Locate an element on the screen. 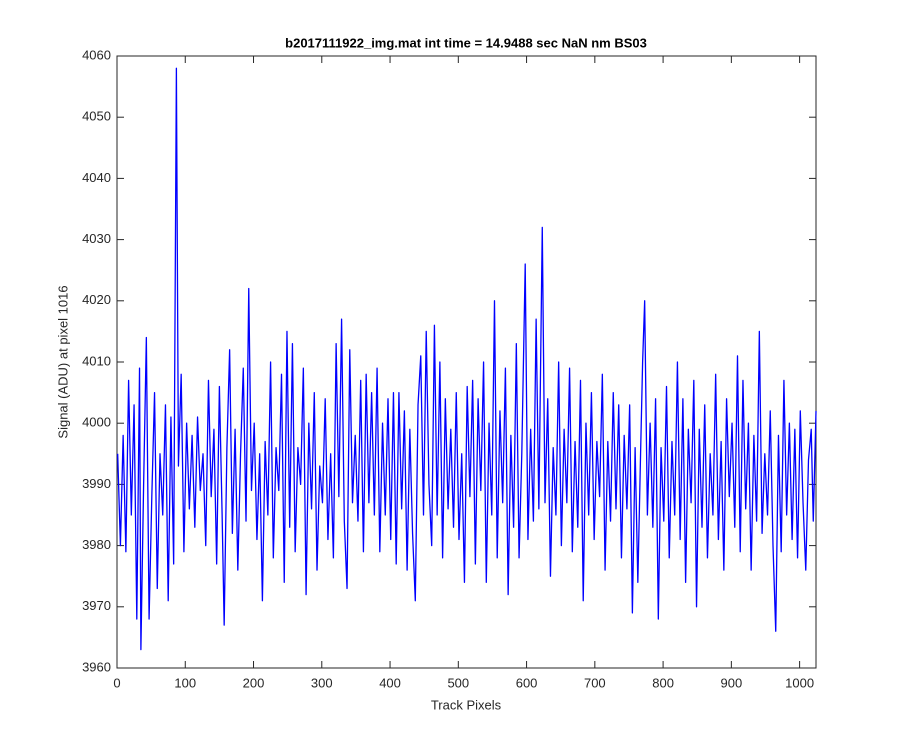 The width and height of the screenshot is (900, 750). x-tick-label: 600 is located at coordinates (527, 682).